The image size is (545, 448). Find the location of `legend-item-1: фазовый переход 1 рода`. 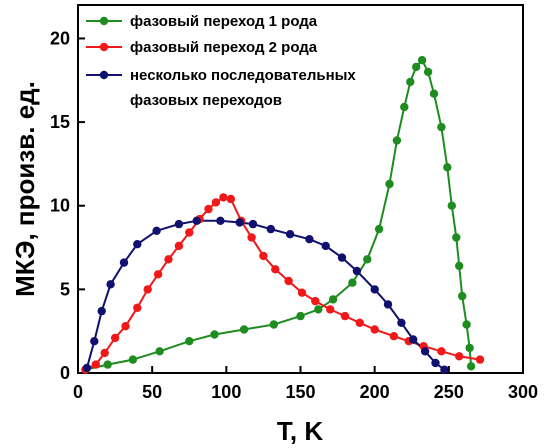

legend-item-1: фазовый переход 1 рода is located at coordinates (202, 21).